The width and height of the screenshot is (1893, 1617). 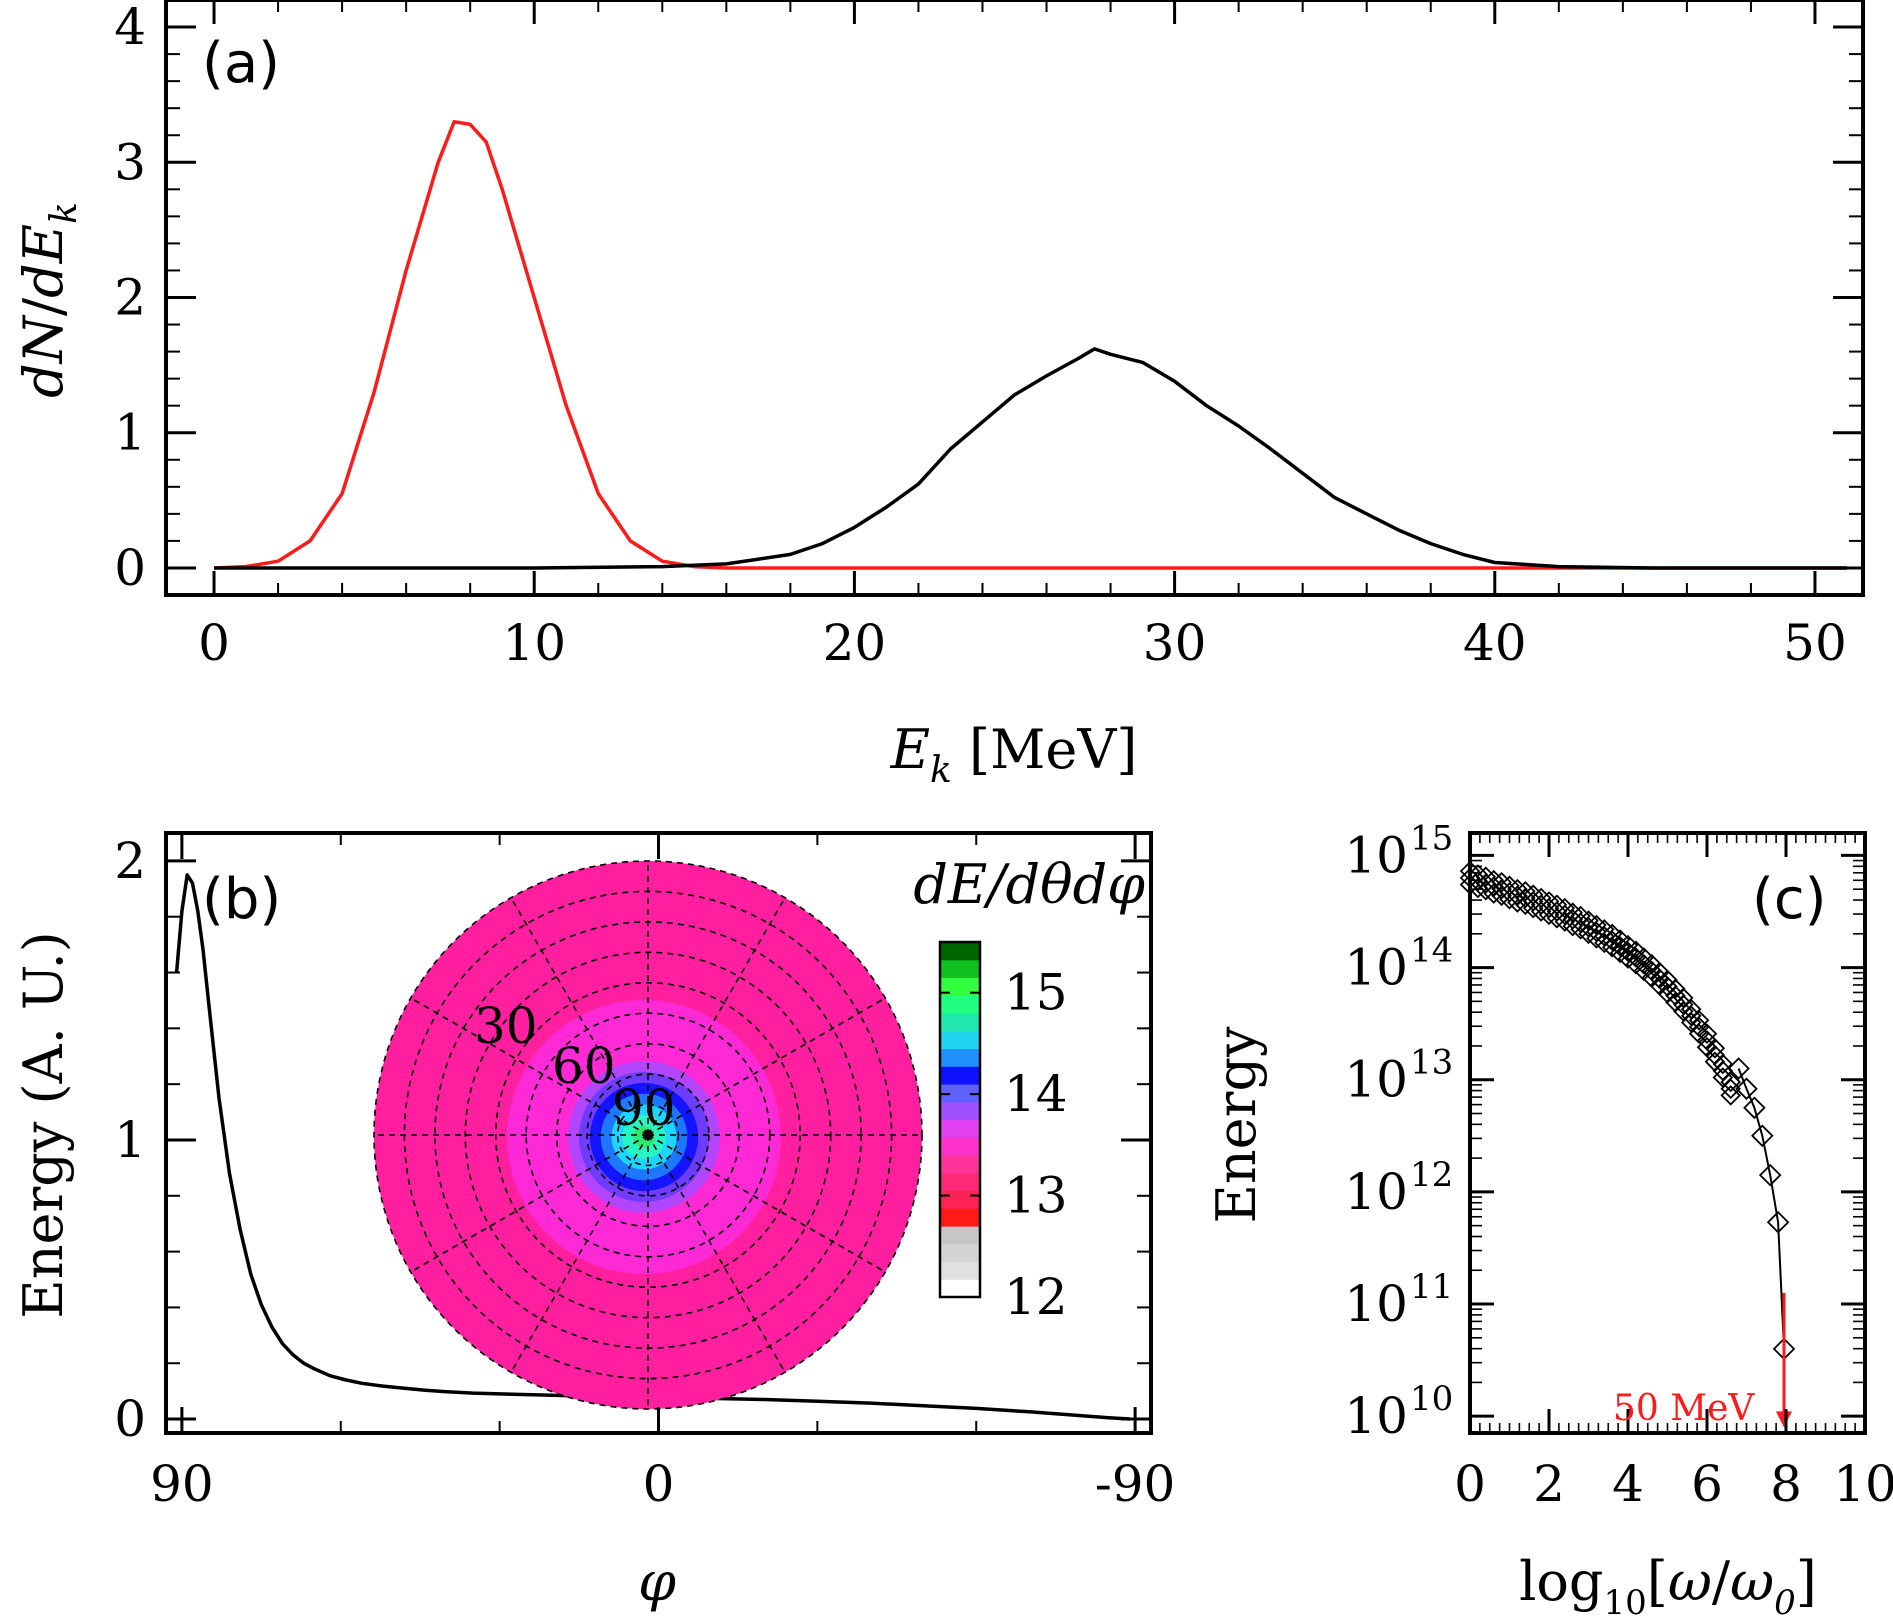 I want to click on x-tick-label: 40, so click(x=1495, y=643).